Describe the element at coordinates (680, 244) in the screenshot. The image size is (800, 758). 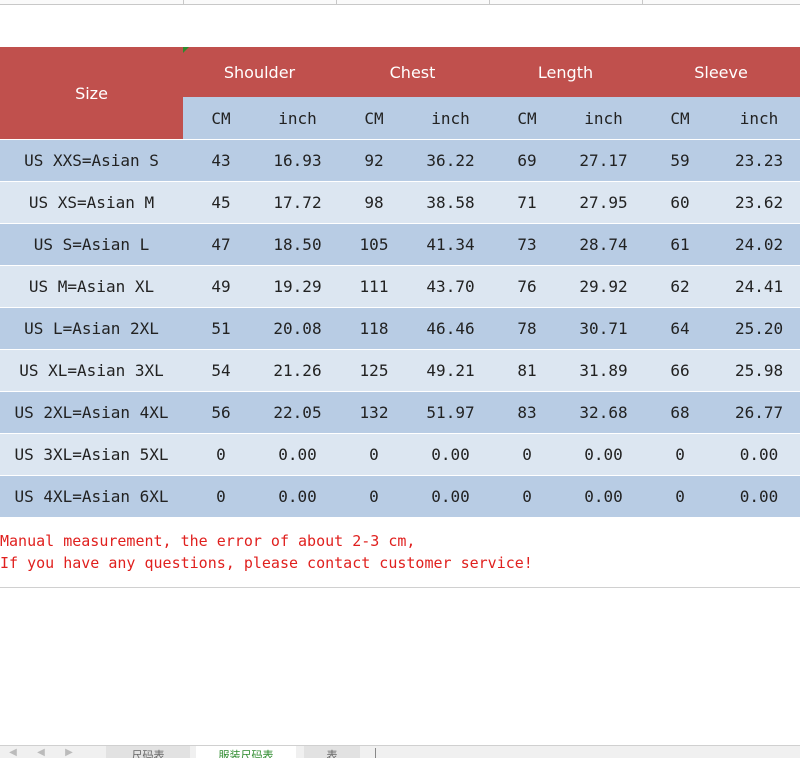
I see `measurement-cell: 61` at that location.